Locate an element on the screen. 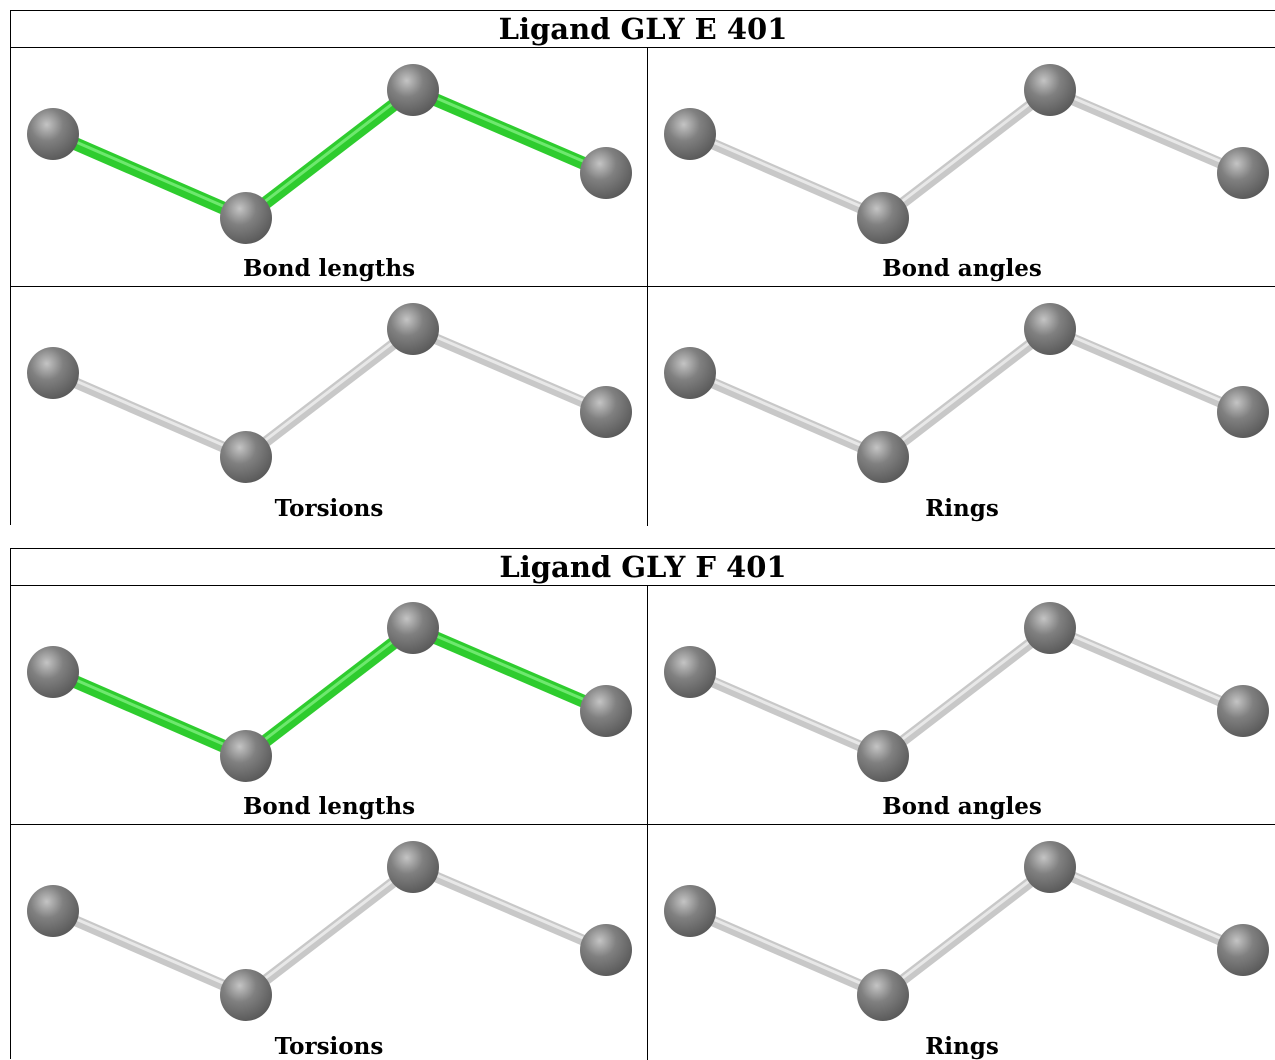  panel-caption: Rings is located at coordinates (962, 1046).